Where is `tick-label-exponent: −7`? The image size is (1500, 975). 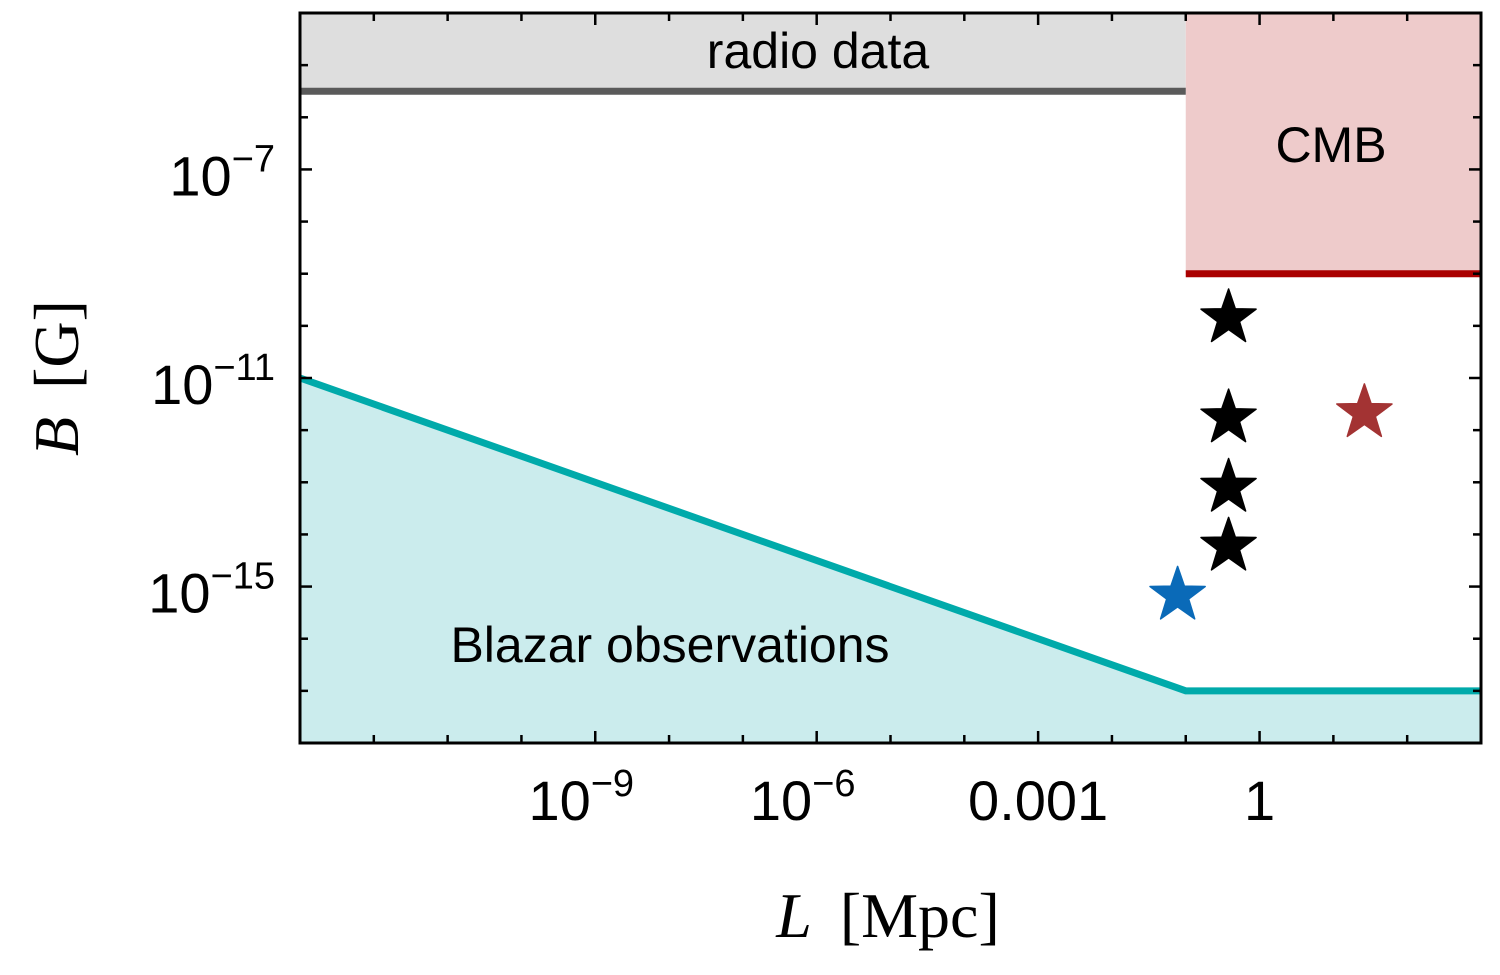 tick-label-exponent: −7 is located at coordinates (253, 159).